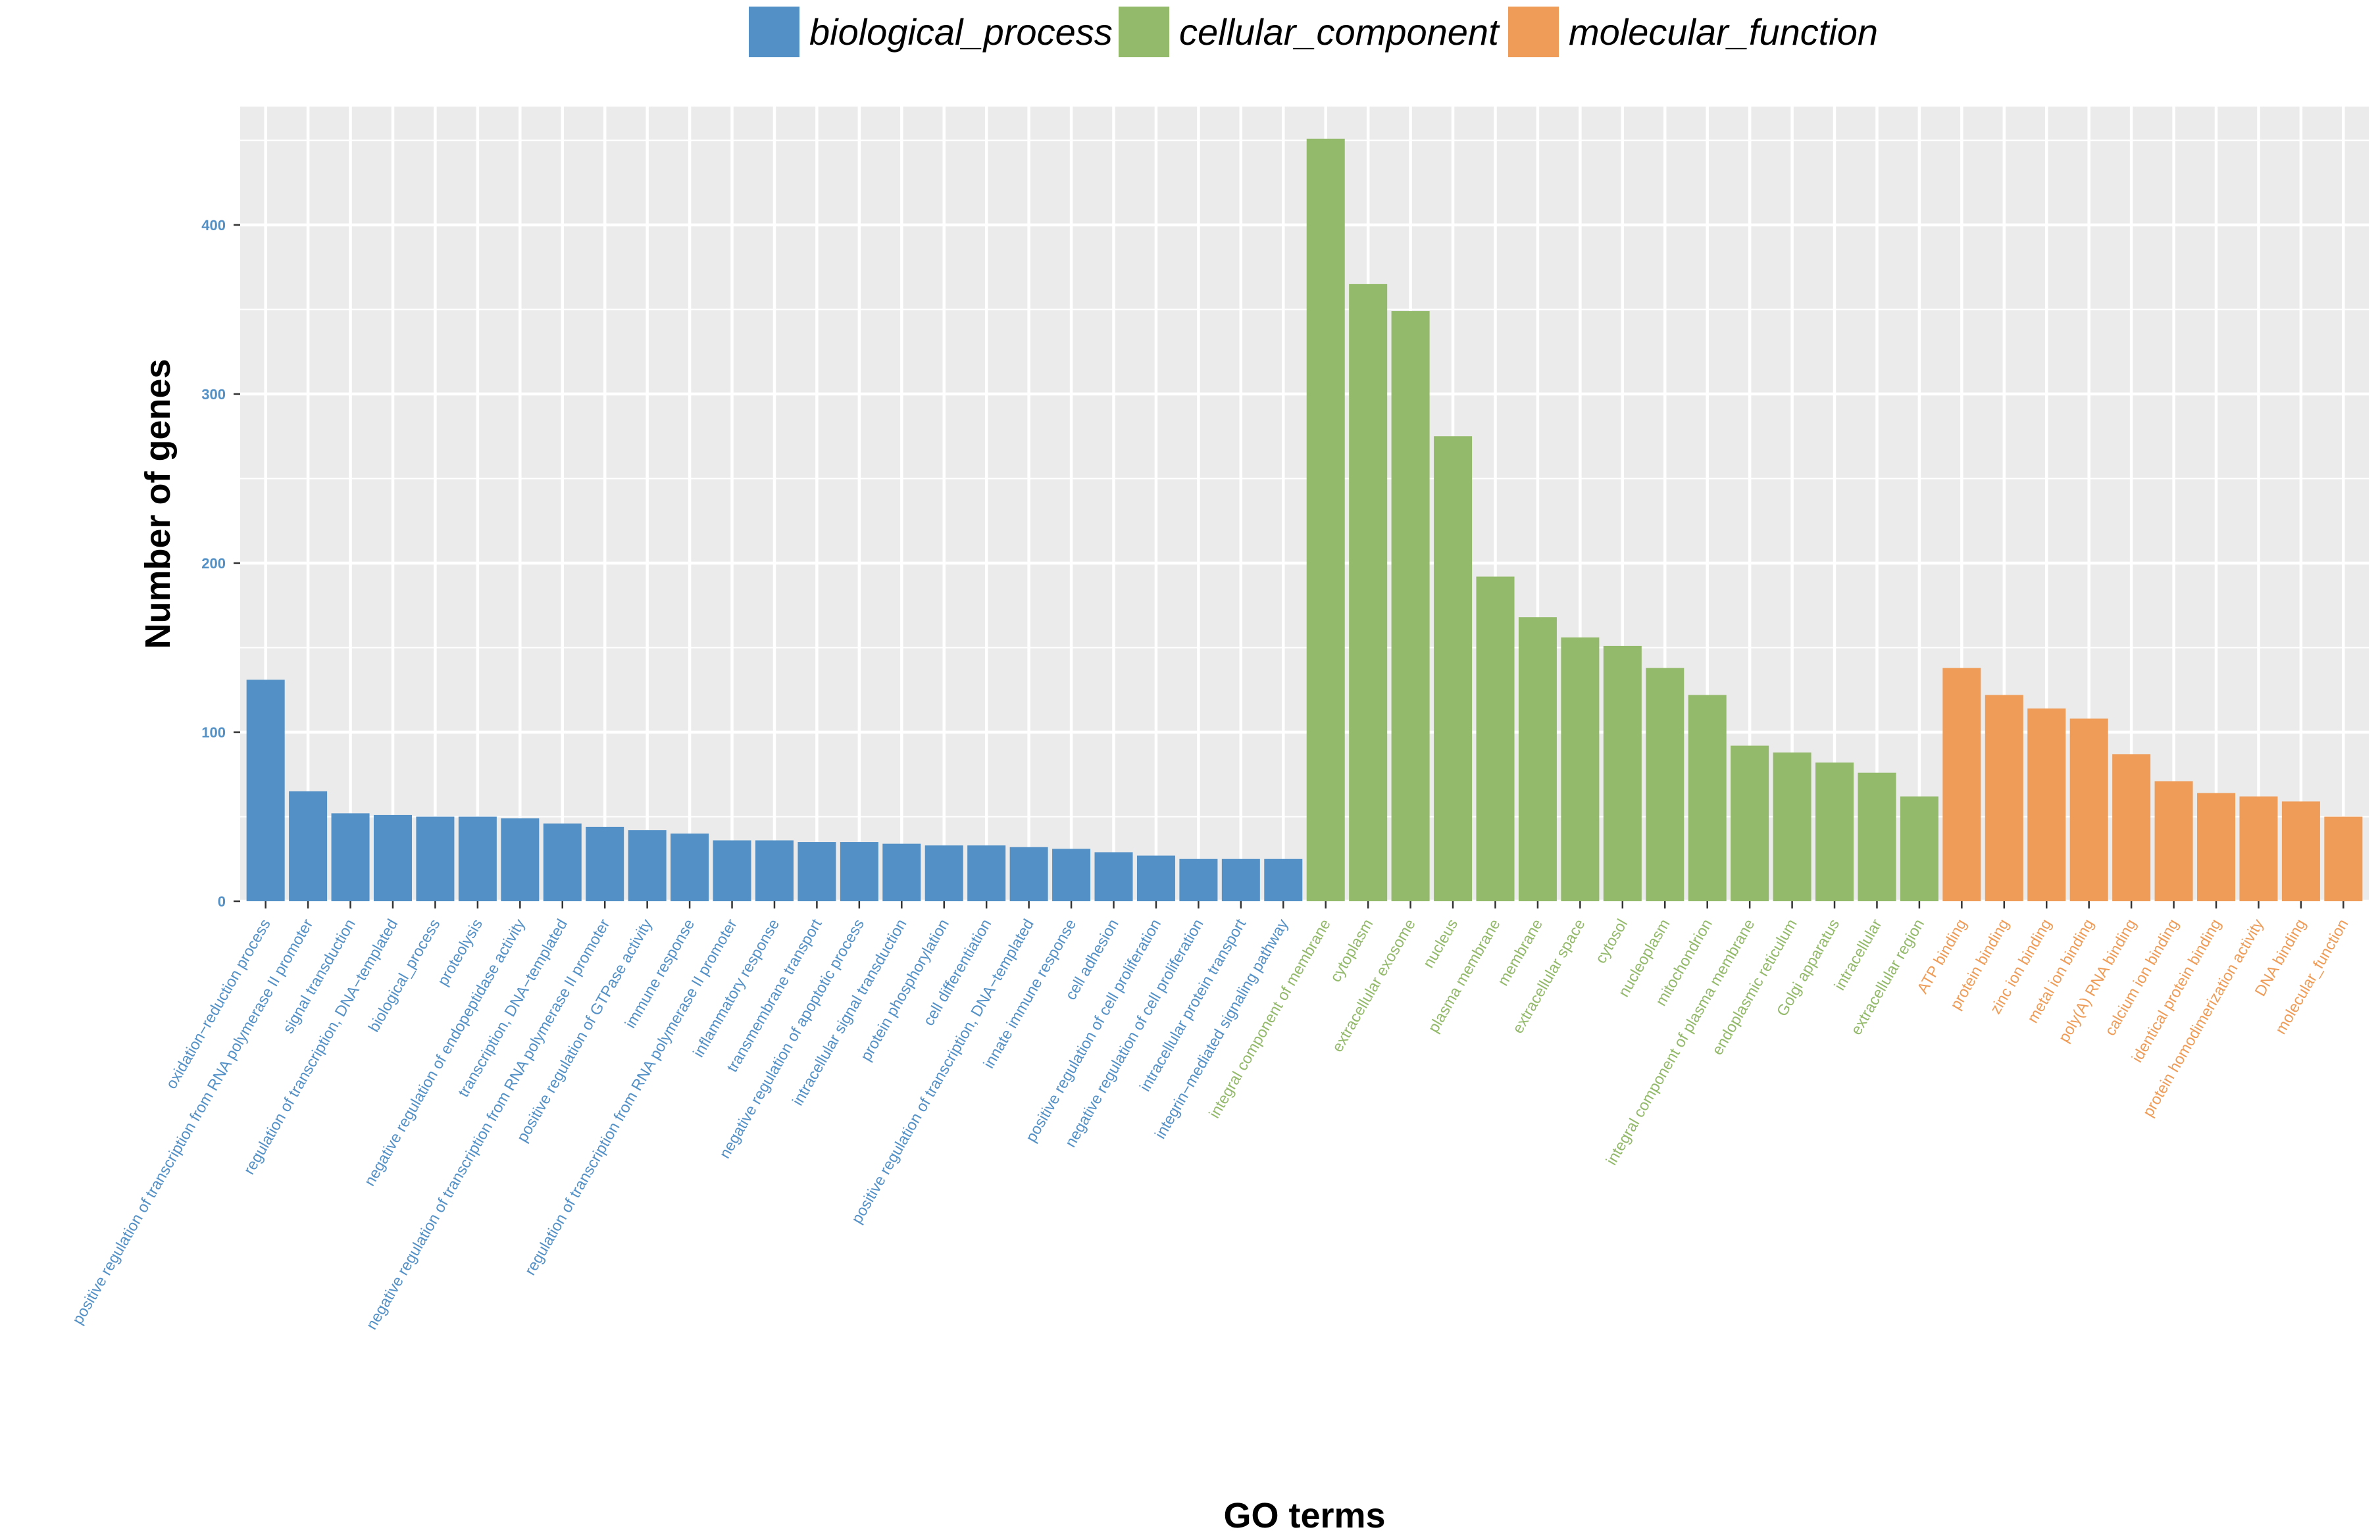 This screenshot has width=2380, height=1540. What do you see at coordinates (213, 563) in the screenshot?
I see `y-tick-label: 200` at bounding box center [213, 563].